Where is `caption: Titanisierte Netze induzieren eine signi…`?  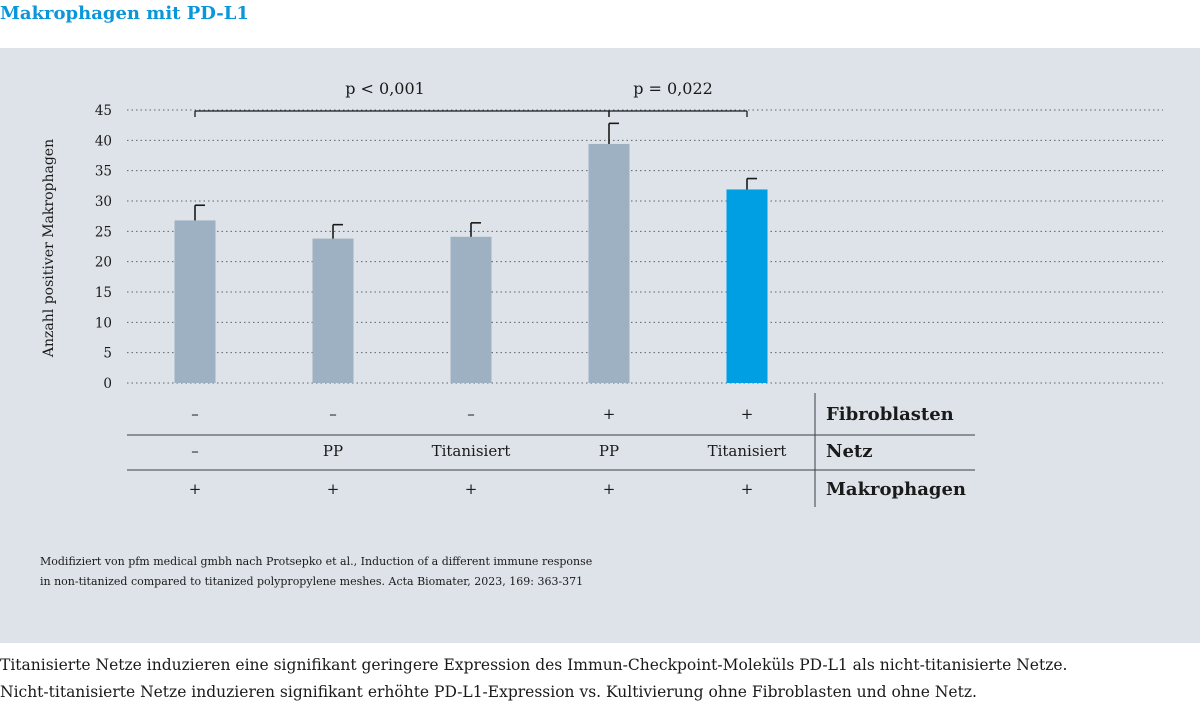
caption: Titanisierte Netze induzieren eine signi… is located at coordinates (600, 679).